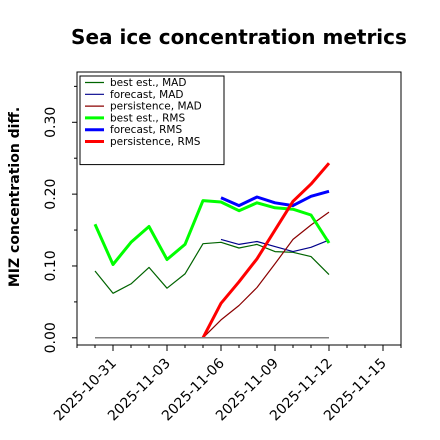 Image resolution: width=440 pixels, height=440 pixels. I want to click on chart-title: Sea ice concentration metrics, so click(239, 37).